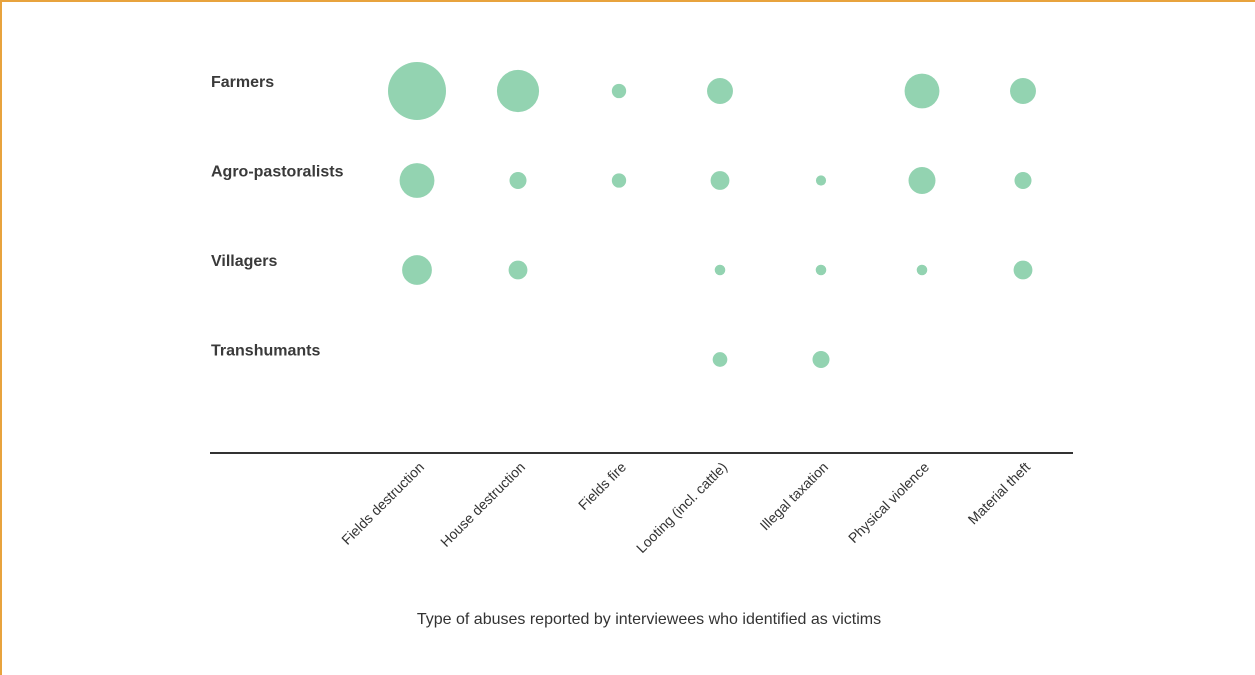  What do you see at coordinates (999, 493) in the screenshot?
I see `x-tick-label: Material theft` at bounding box center [999, 493].